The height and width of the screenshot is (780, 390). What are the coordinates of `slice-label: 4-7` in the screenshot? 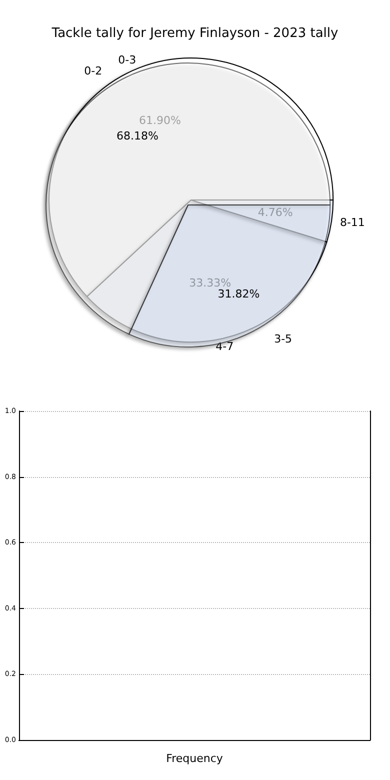 It's located at (225, 347).